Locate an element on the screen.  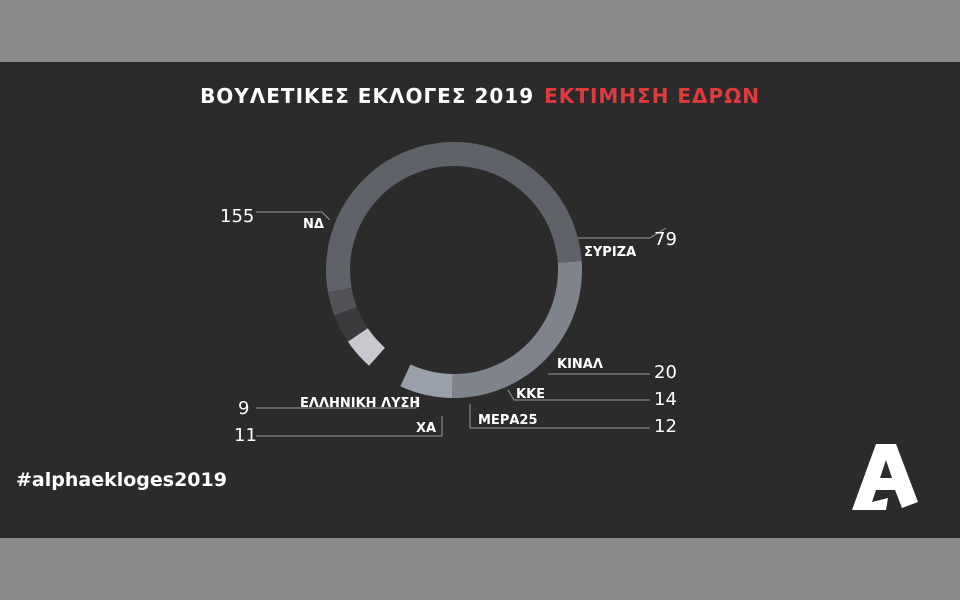
slice-label-0: ΝΔ is located at coordinates (313, 224).